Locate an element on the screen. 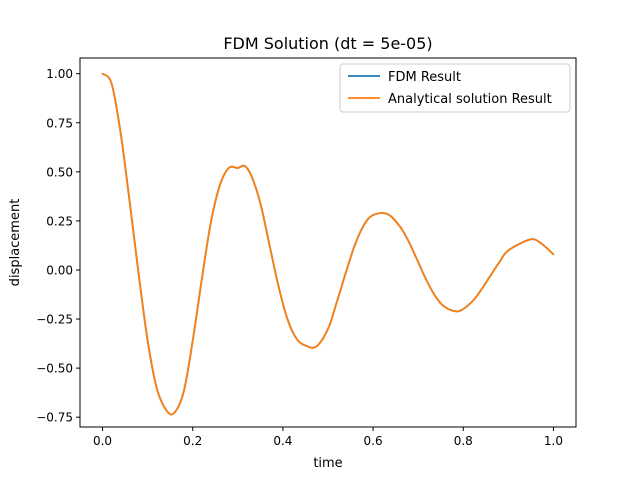 The height and width of the screenshot is (484, 640). x-tick-label: 1.0 is located at coordinates (553, 441).